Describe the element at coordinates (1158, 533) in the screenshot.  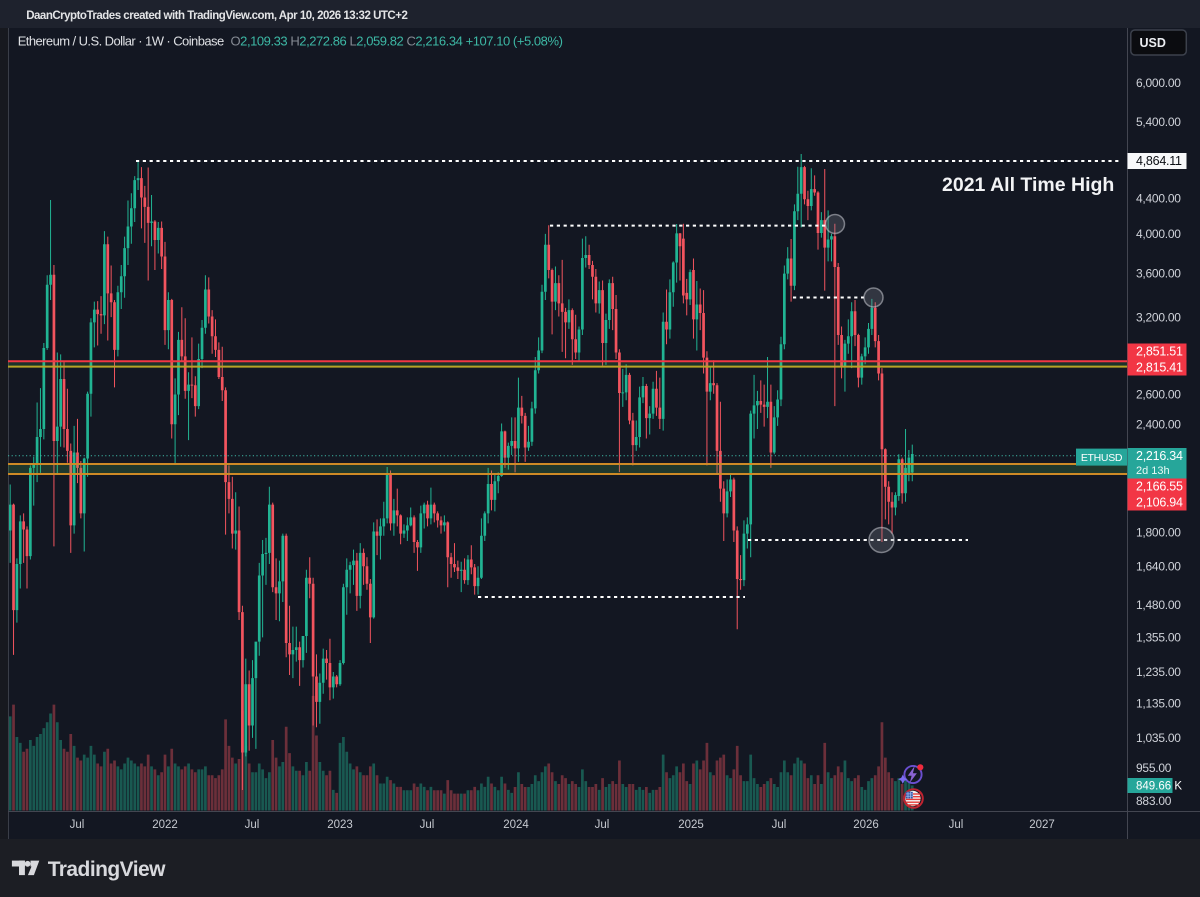
I see `svg-text: 1,800.00` at that location.